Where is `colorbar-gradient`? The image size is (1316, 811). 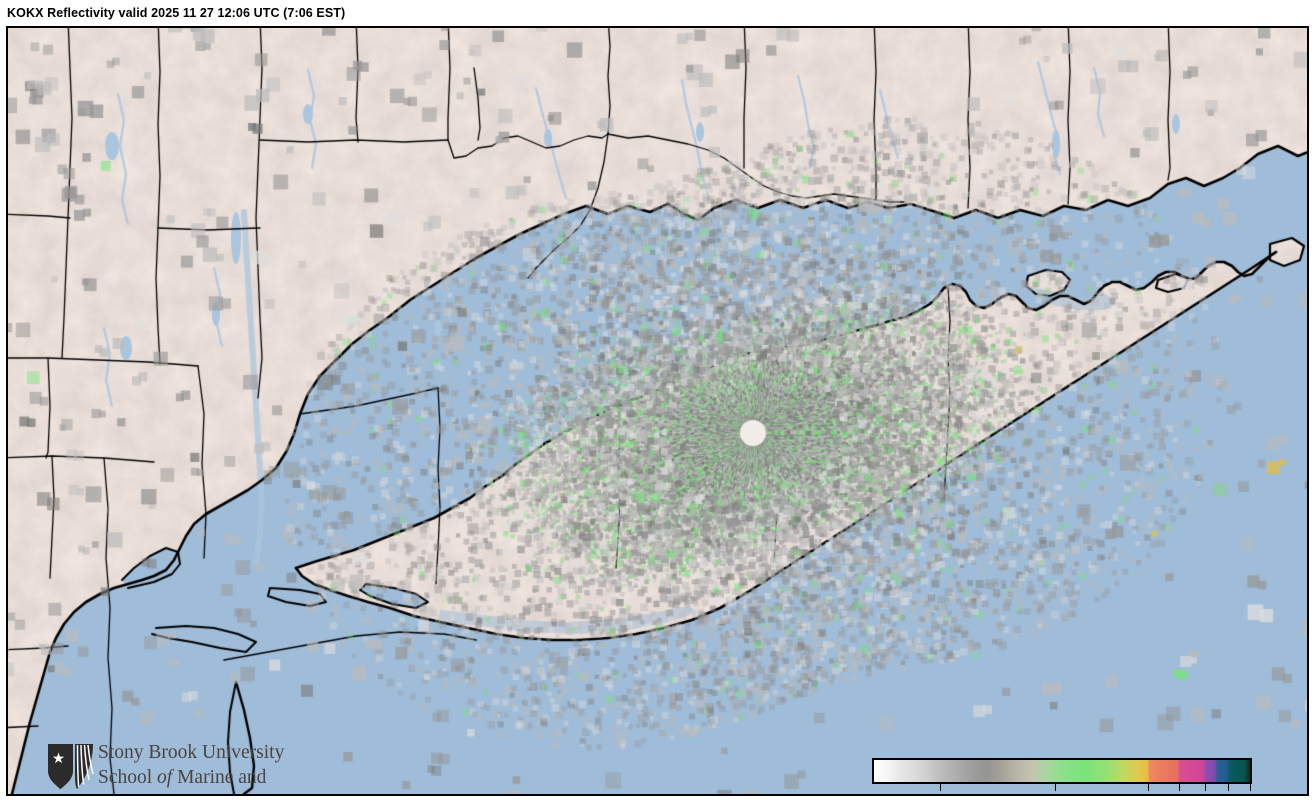
colorbar-gradient is located at coordinates (1062, 771).